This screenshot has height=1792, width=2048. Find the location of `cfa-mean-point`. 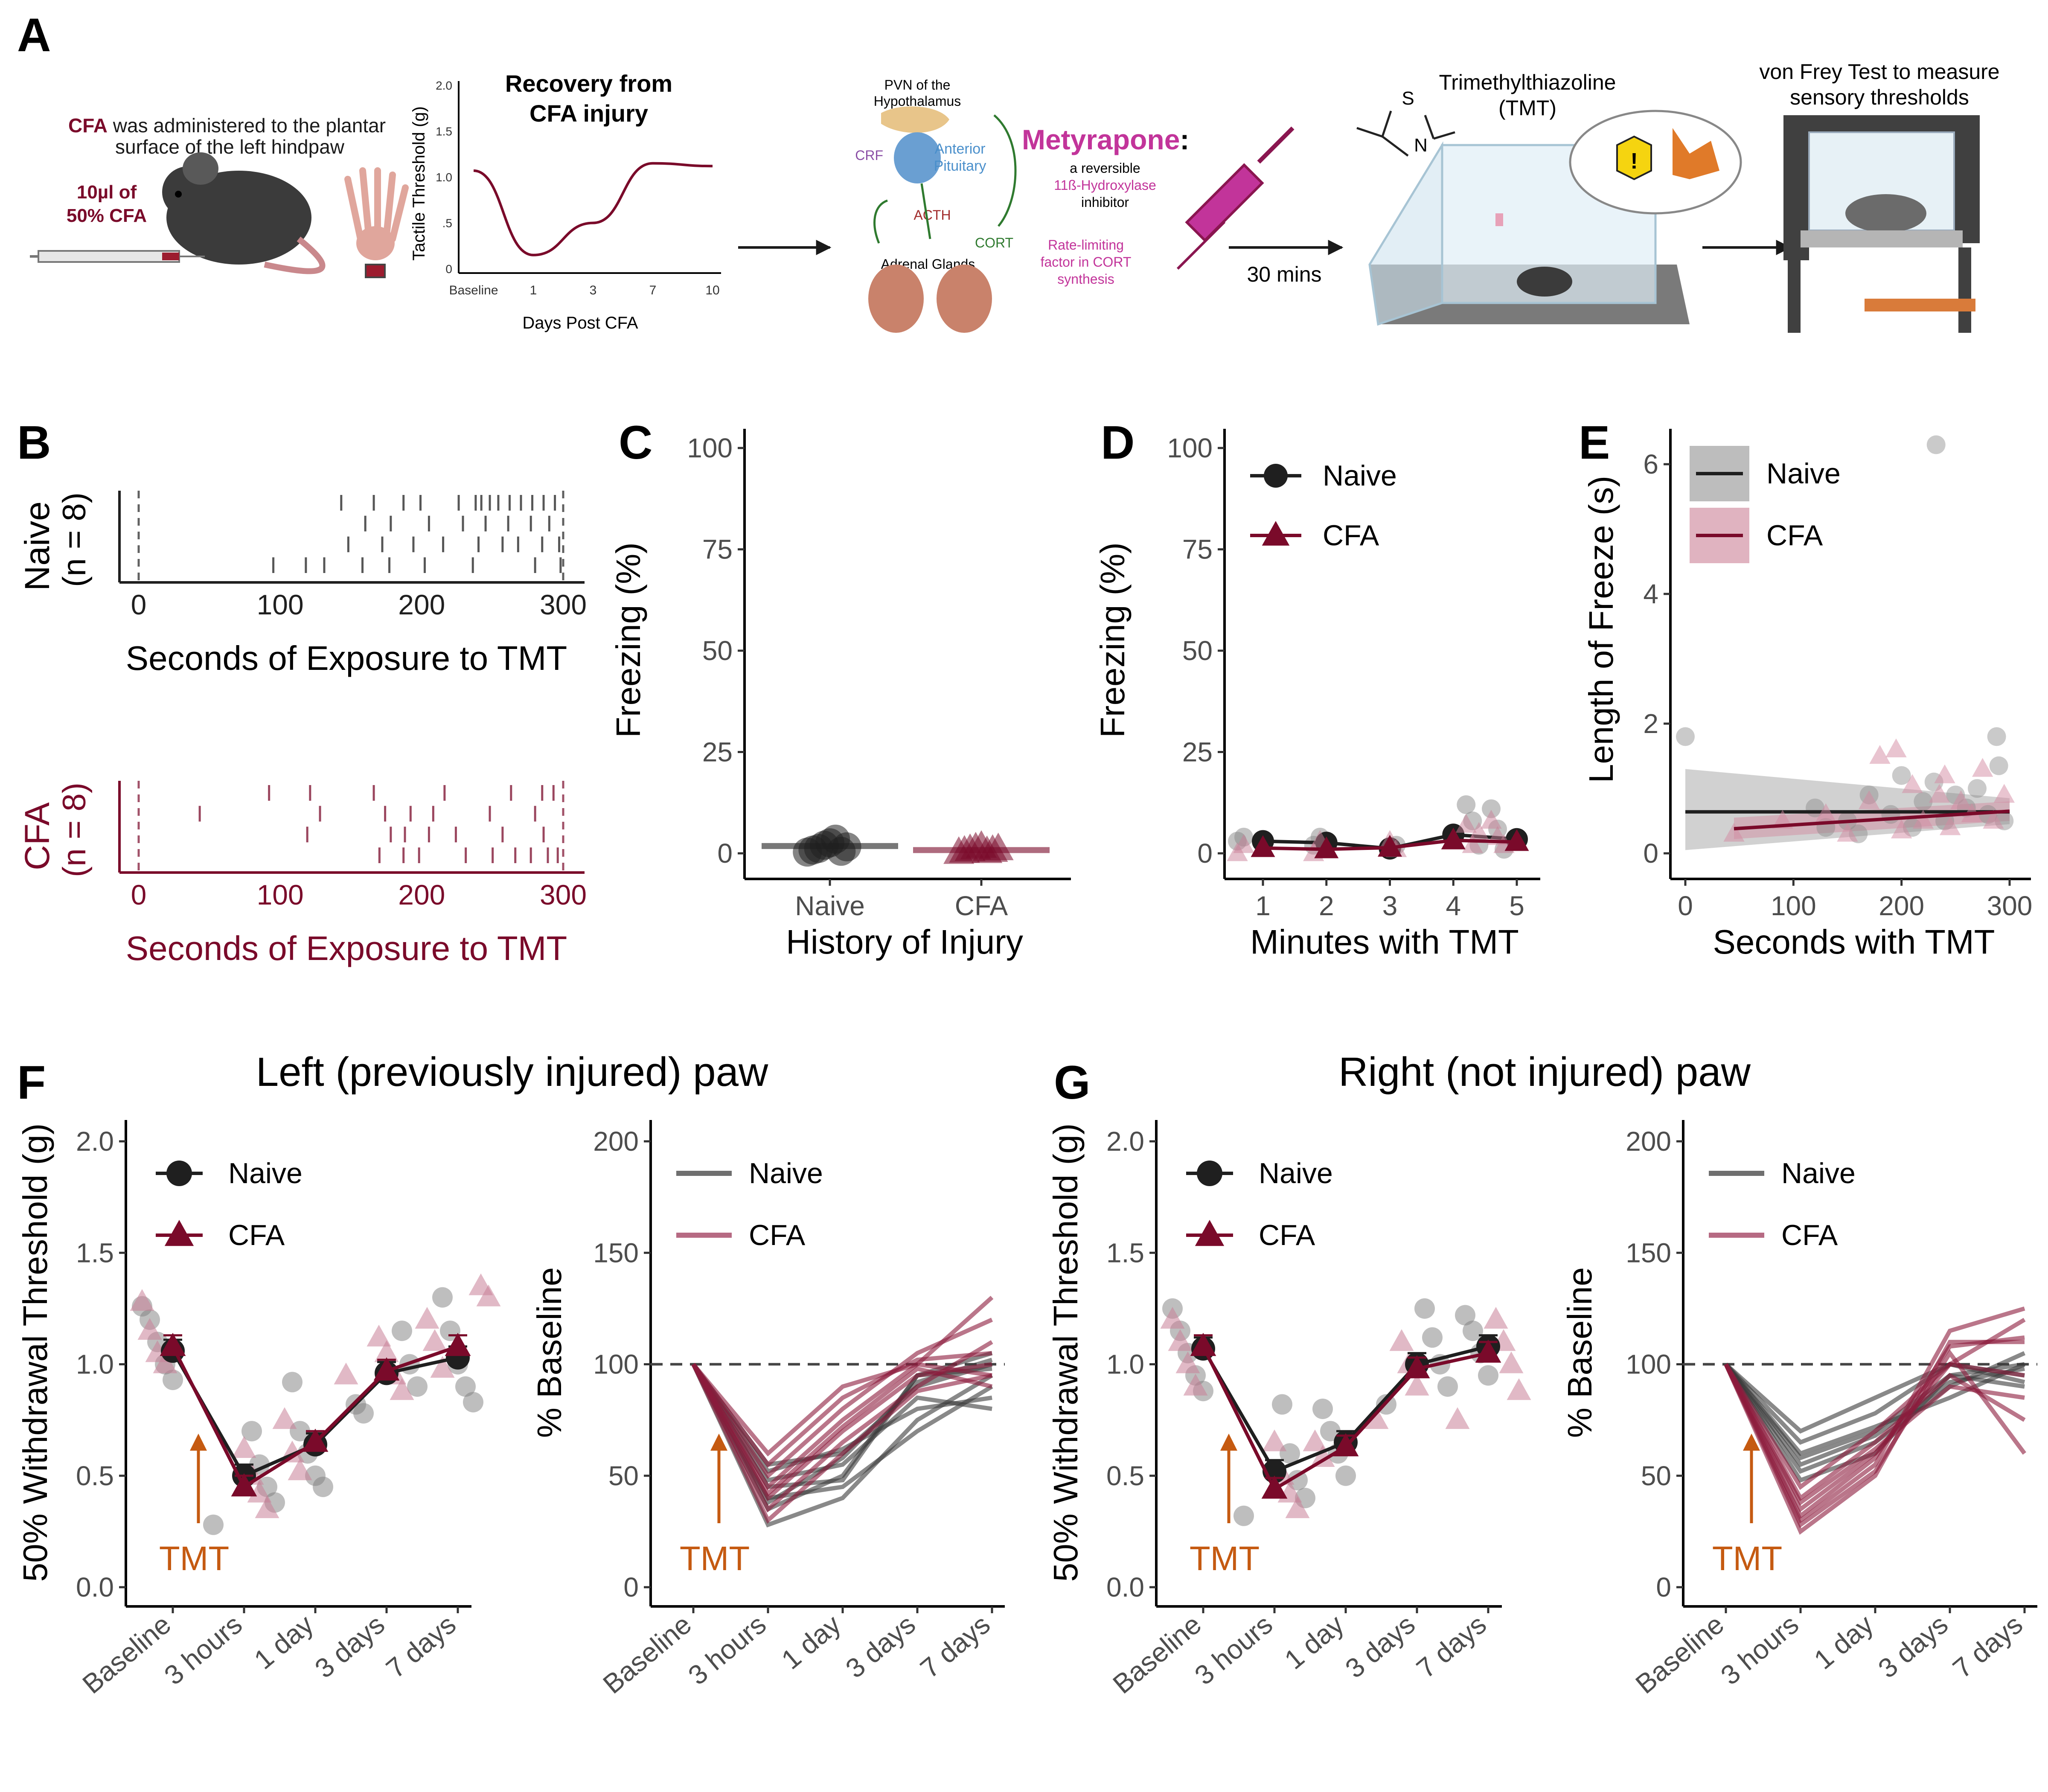

cfa-mean-point is located at coordinates (1417, 1367).